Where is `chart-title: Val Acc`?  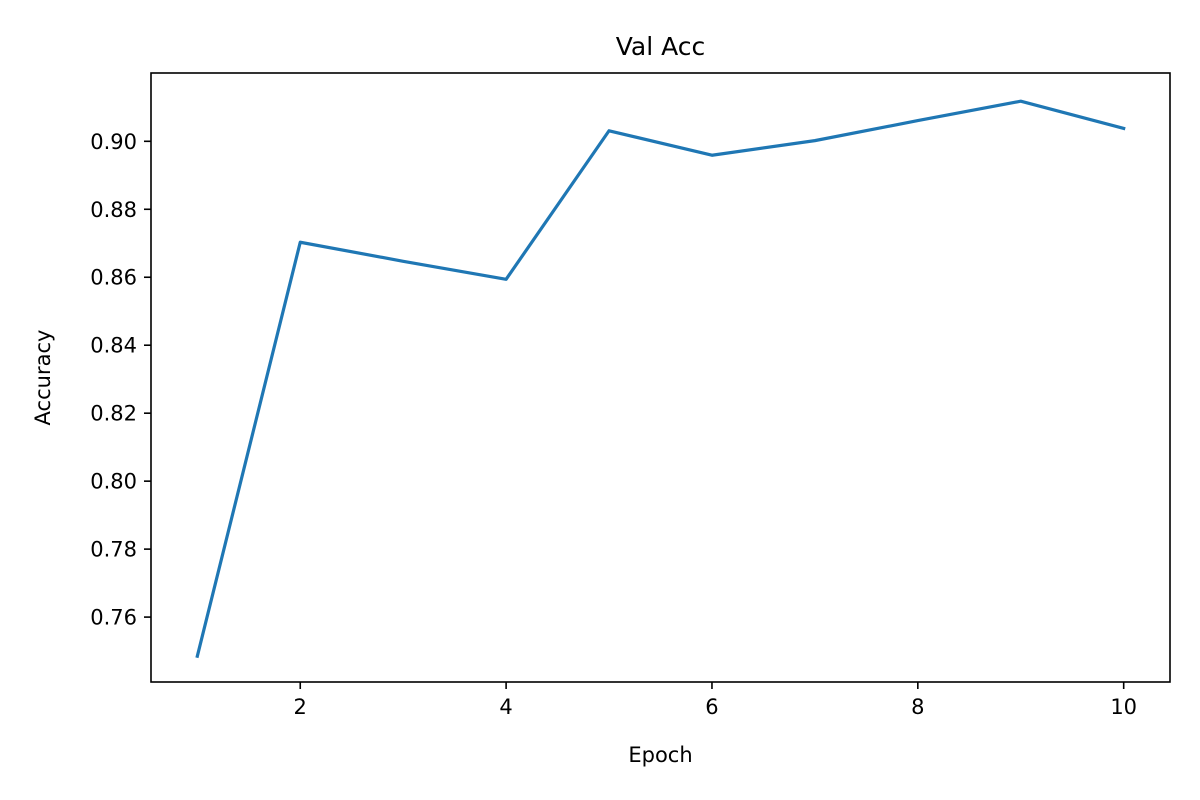
chart-title: Val Acc is located at coordinates (661, 46).